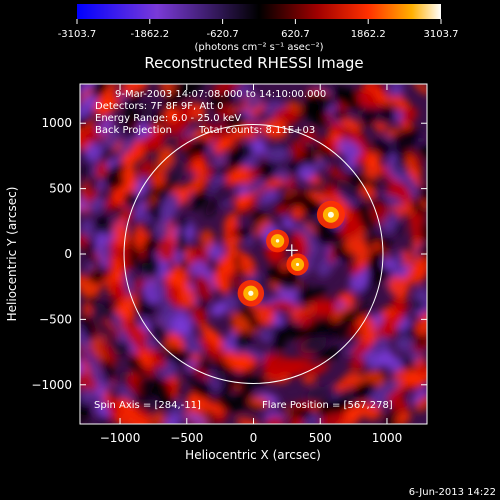  What do you see at coordinates (186, 438) in the screenshot?
I see `x-tick-label: −500` at bounding box center [186, 438].